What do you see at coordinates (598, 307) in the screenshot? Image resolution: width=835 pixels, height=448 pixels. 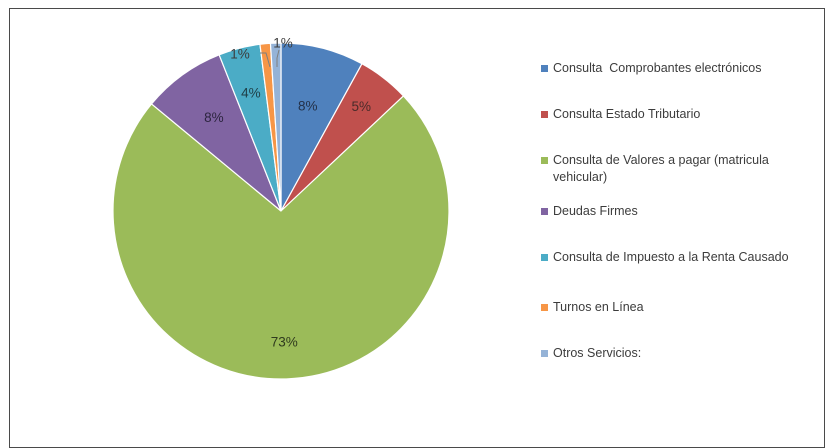 I see `legend-label: Turnos en Línea` at bounding box center [598, 307].